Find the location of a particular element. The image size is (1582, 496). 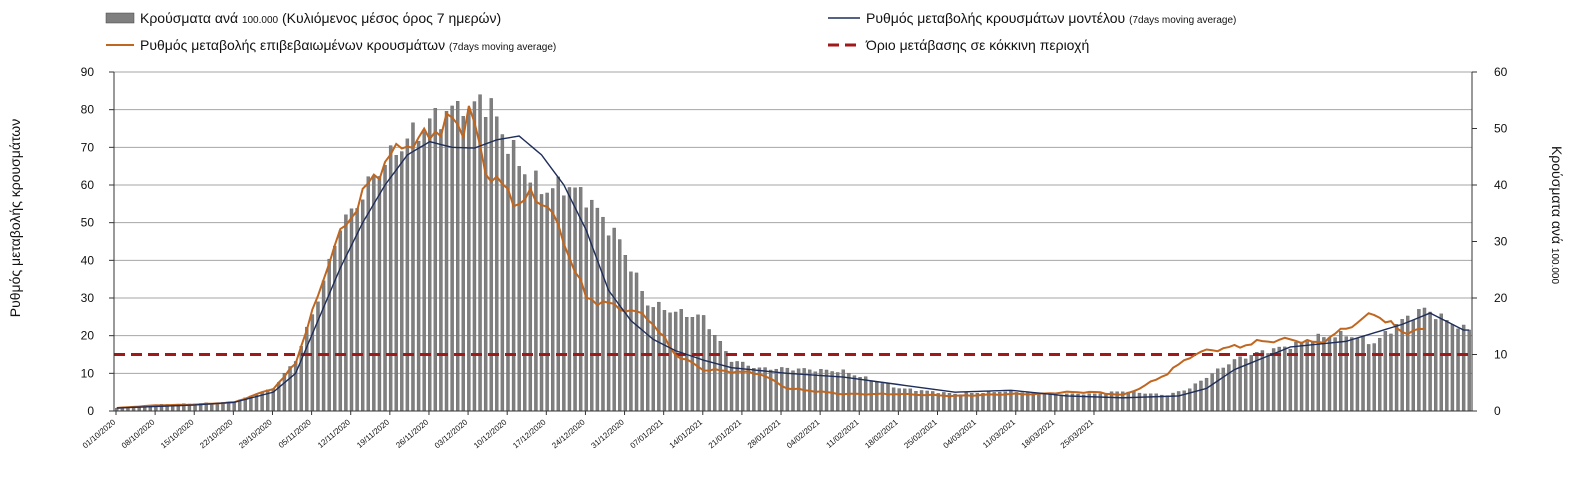

right-tick-label: 30 is located at coordinates (1501, 242).